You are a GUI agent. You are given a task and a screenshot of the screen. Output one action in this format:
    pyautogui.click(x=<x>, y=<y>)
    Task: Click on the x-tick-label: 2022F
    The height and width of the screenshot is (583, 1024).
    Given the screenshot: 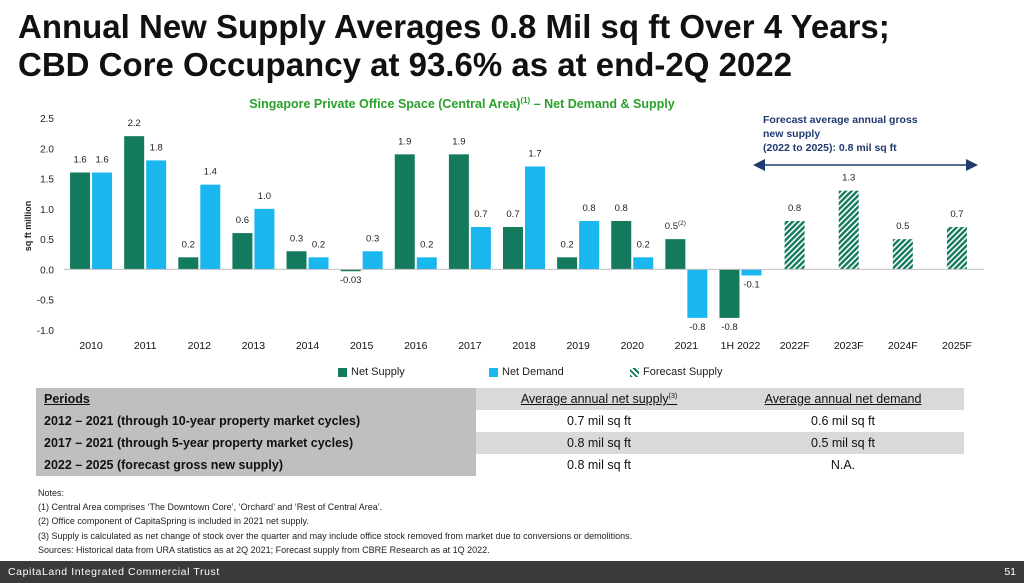 What is the action you would take?
    pyautogui.click(x=795, y=346)
    